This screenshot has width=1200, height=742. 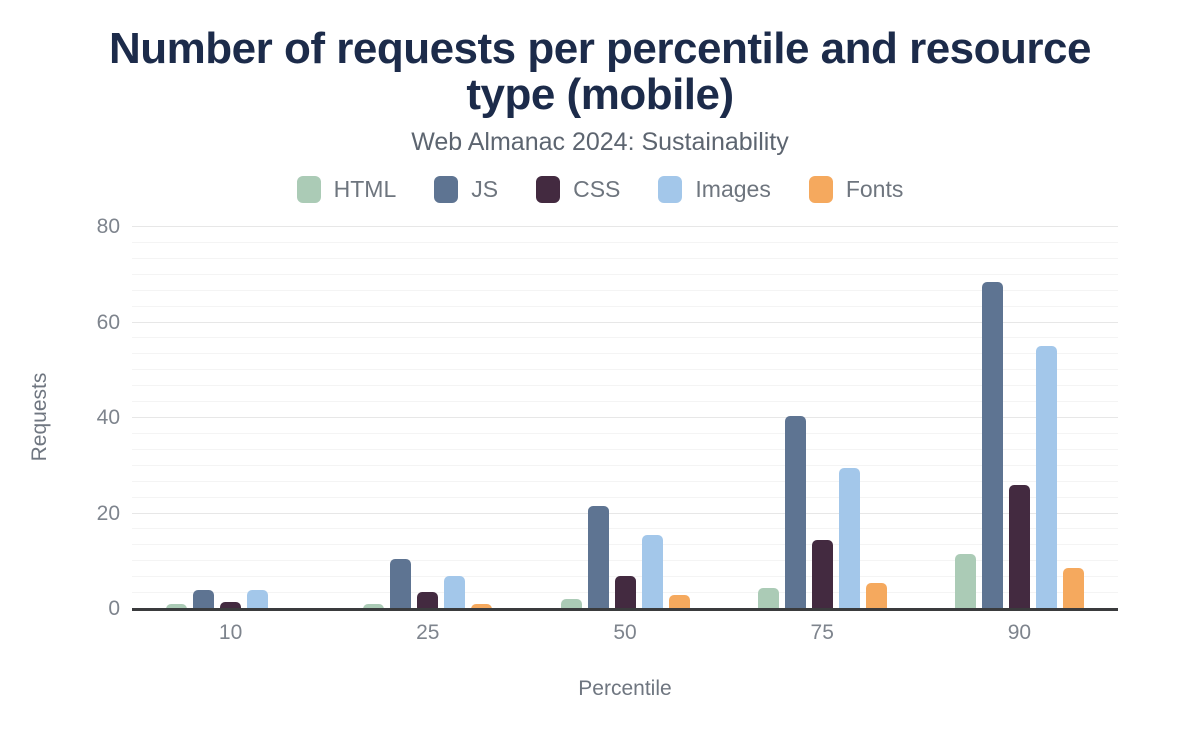 What do you see at coordinates (177, 606) in the screenshot?
I see `bar-html-p10` at bounding box center [177, 606].